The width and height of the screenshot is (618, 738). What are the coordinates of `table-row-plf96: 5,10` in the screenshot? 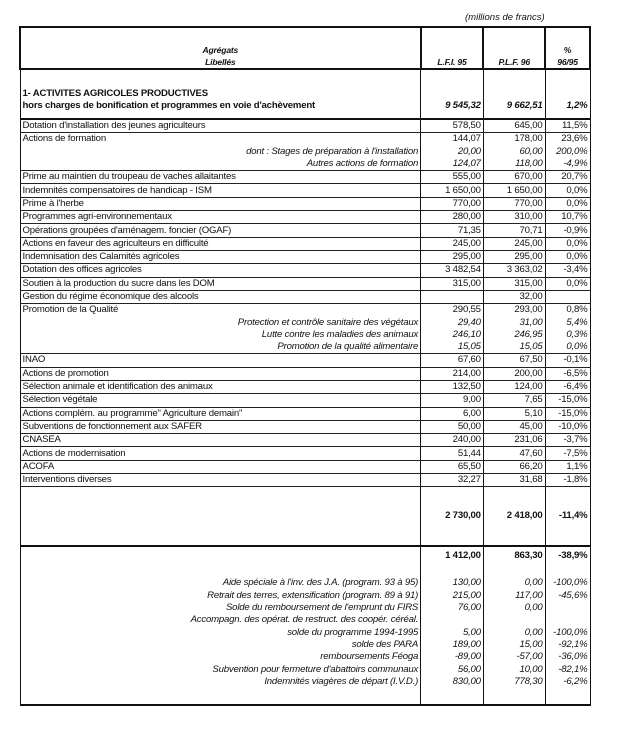 It's located at (514, 414).